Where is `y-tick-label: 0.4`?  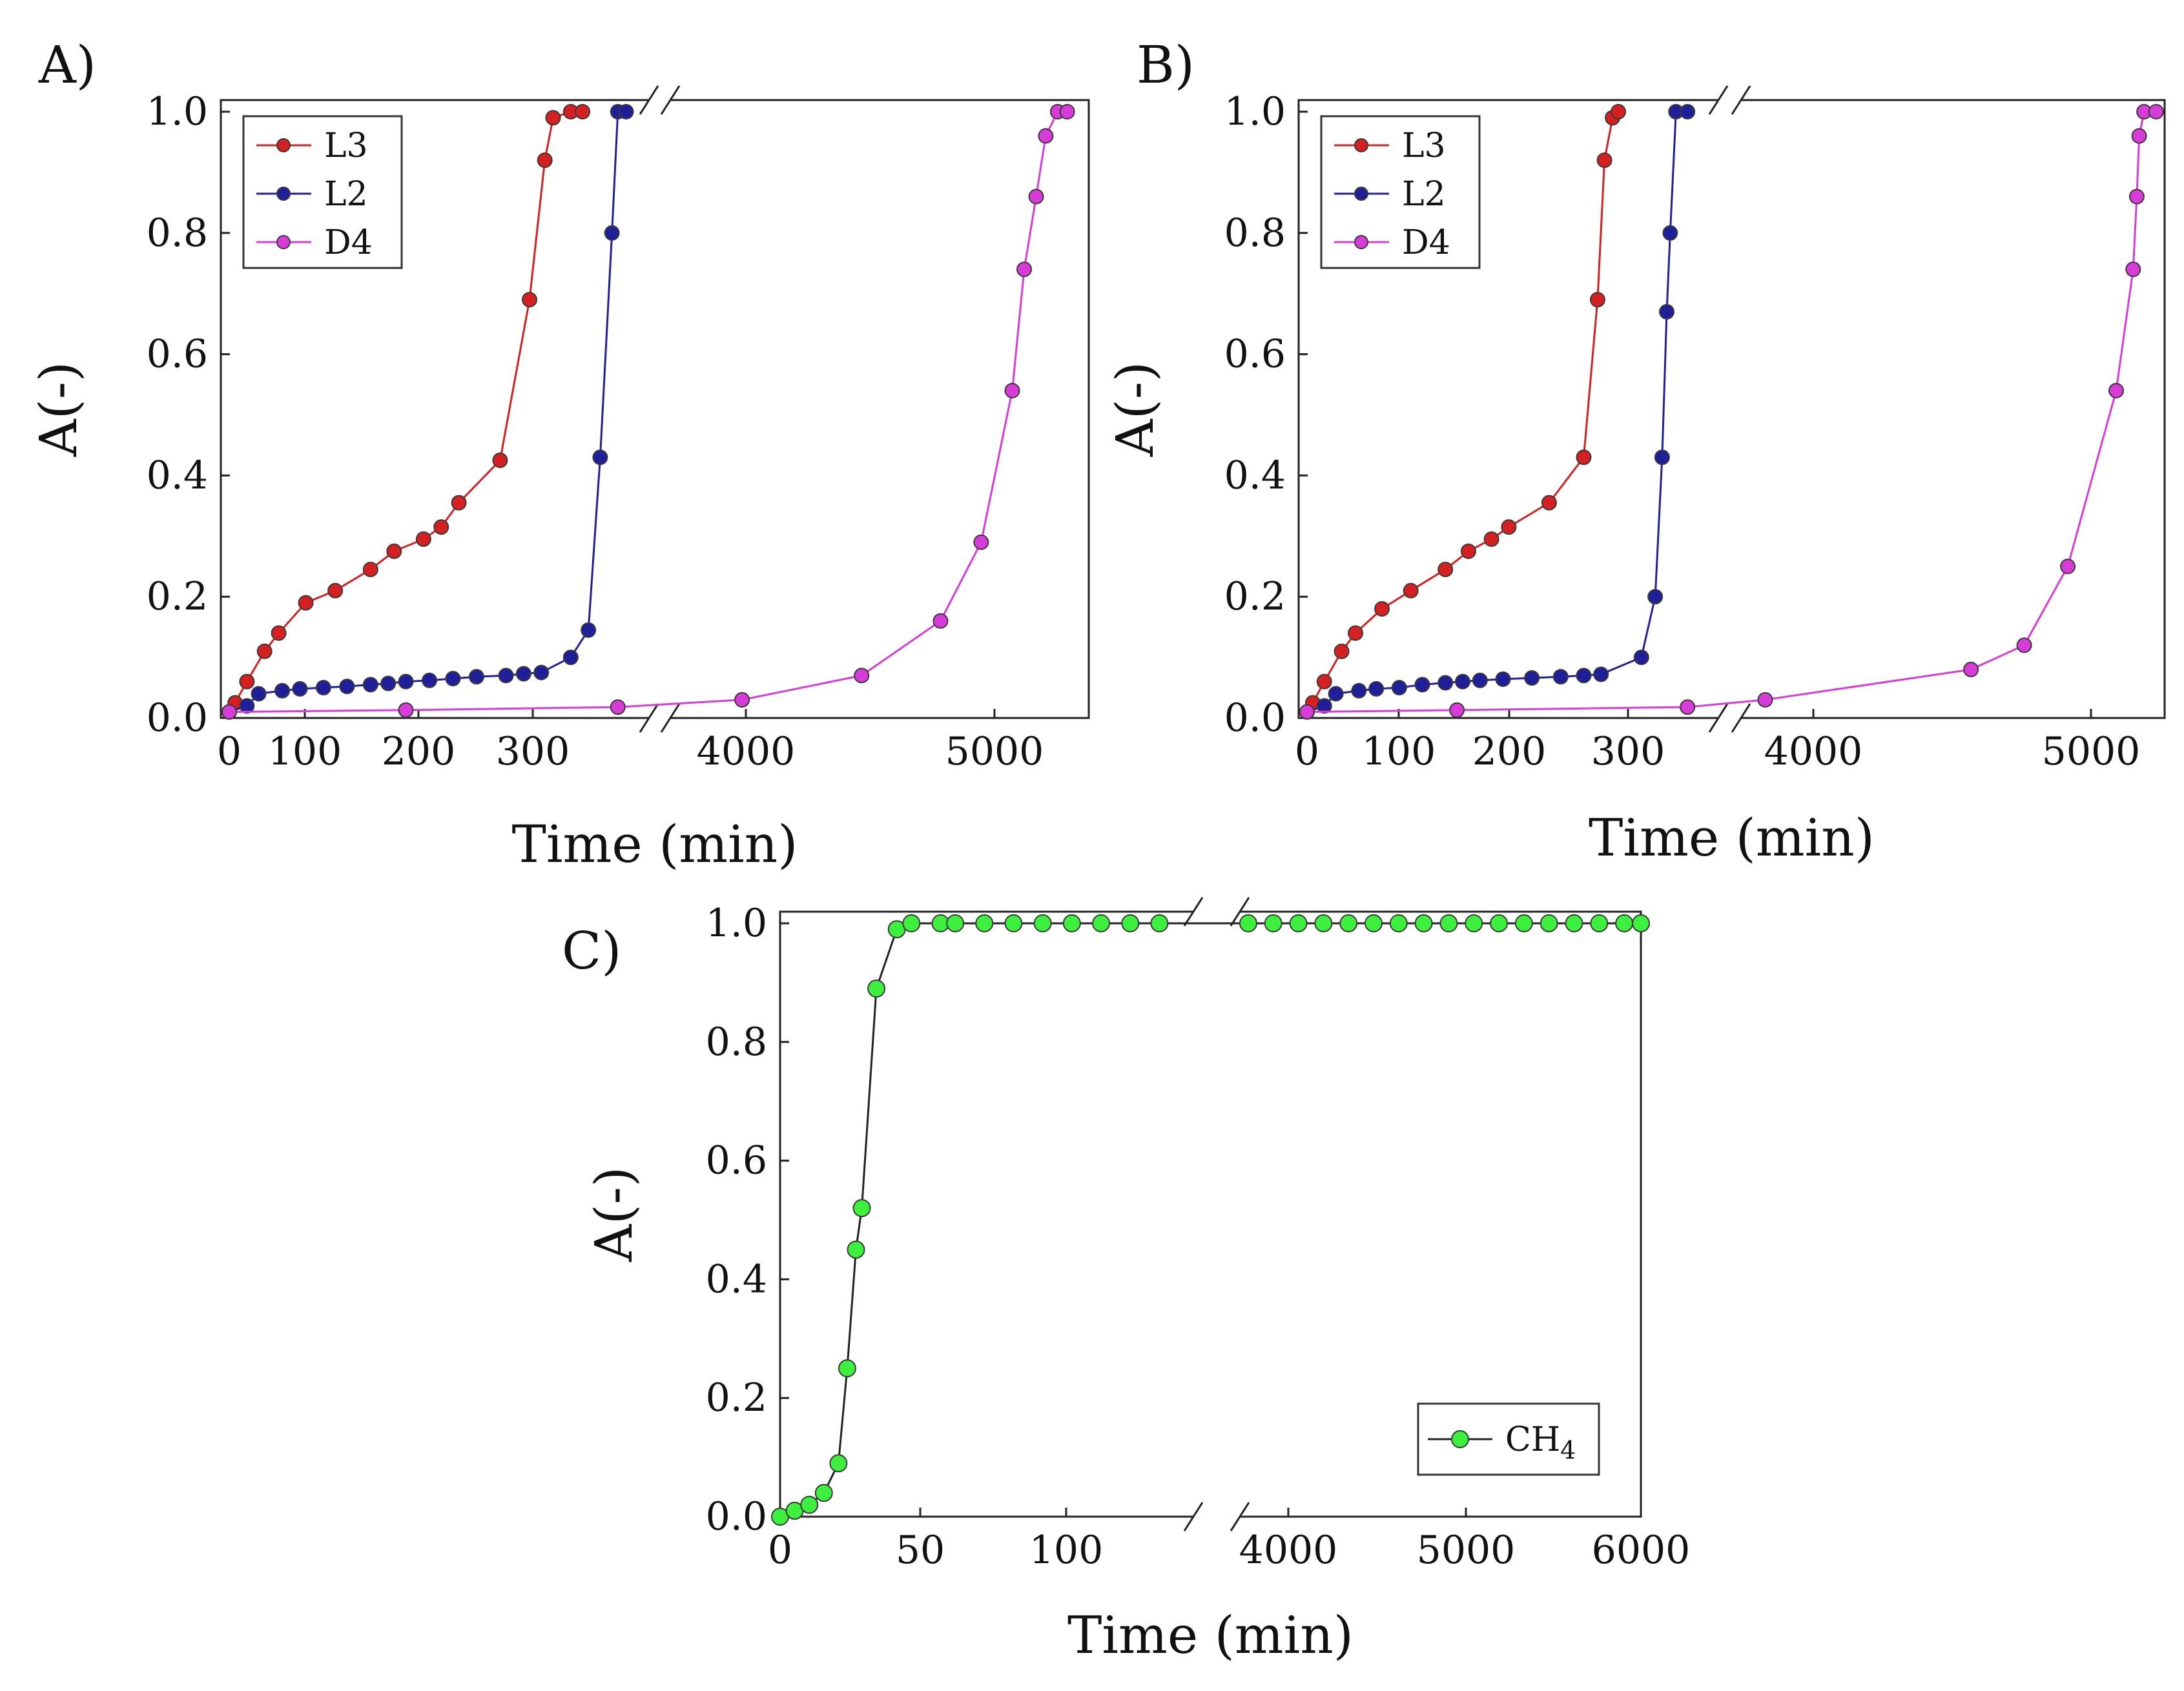
y-tick-label: 0.4 is located at coordinates (1255, 475).